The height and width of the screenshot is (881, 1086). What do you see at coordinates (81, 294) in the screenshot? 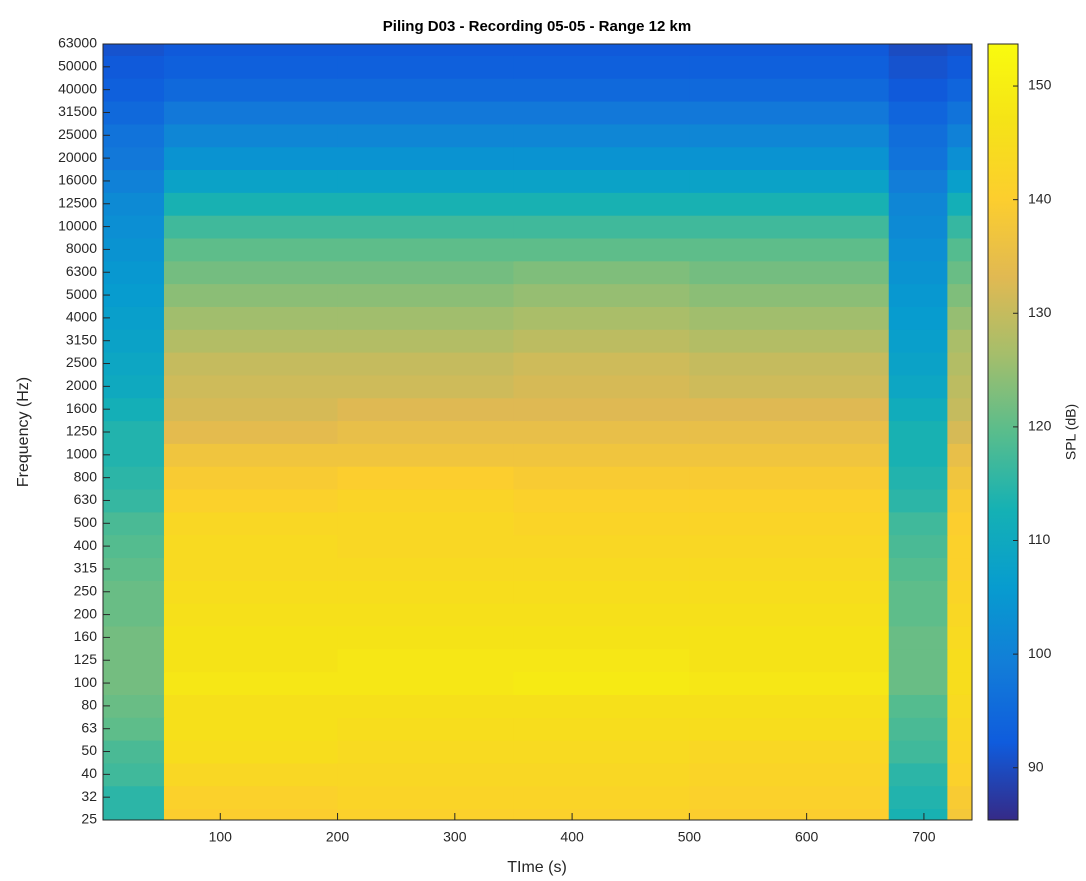
I see `y-tick-label: 5000` at bounding box center [81, 294].